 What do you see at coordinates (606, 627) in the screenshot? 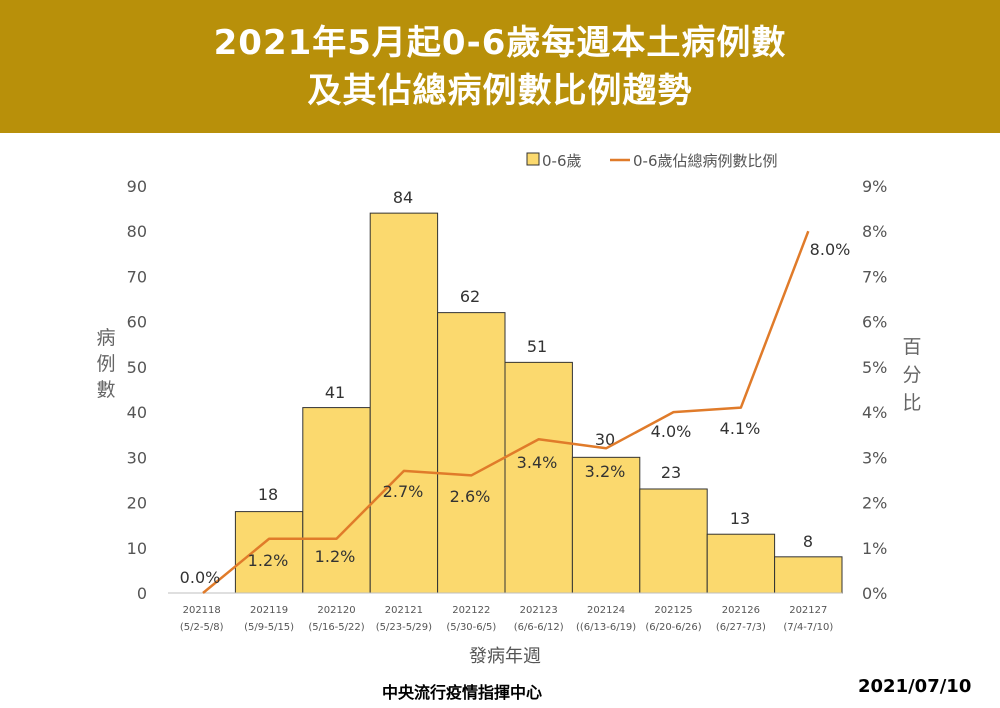
I see `x-tick-range: ((6/13-6/19)` at bounding box center [606, 627].